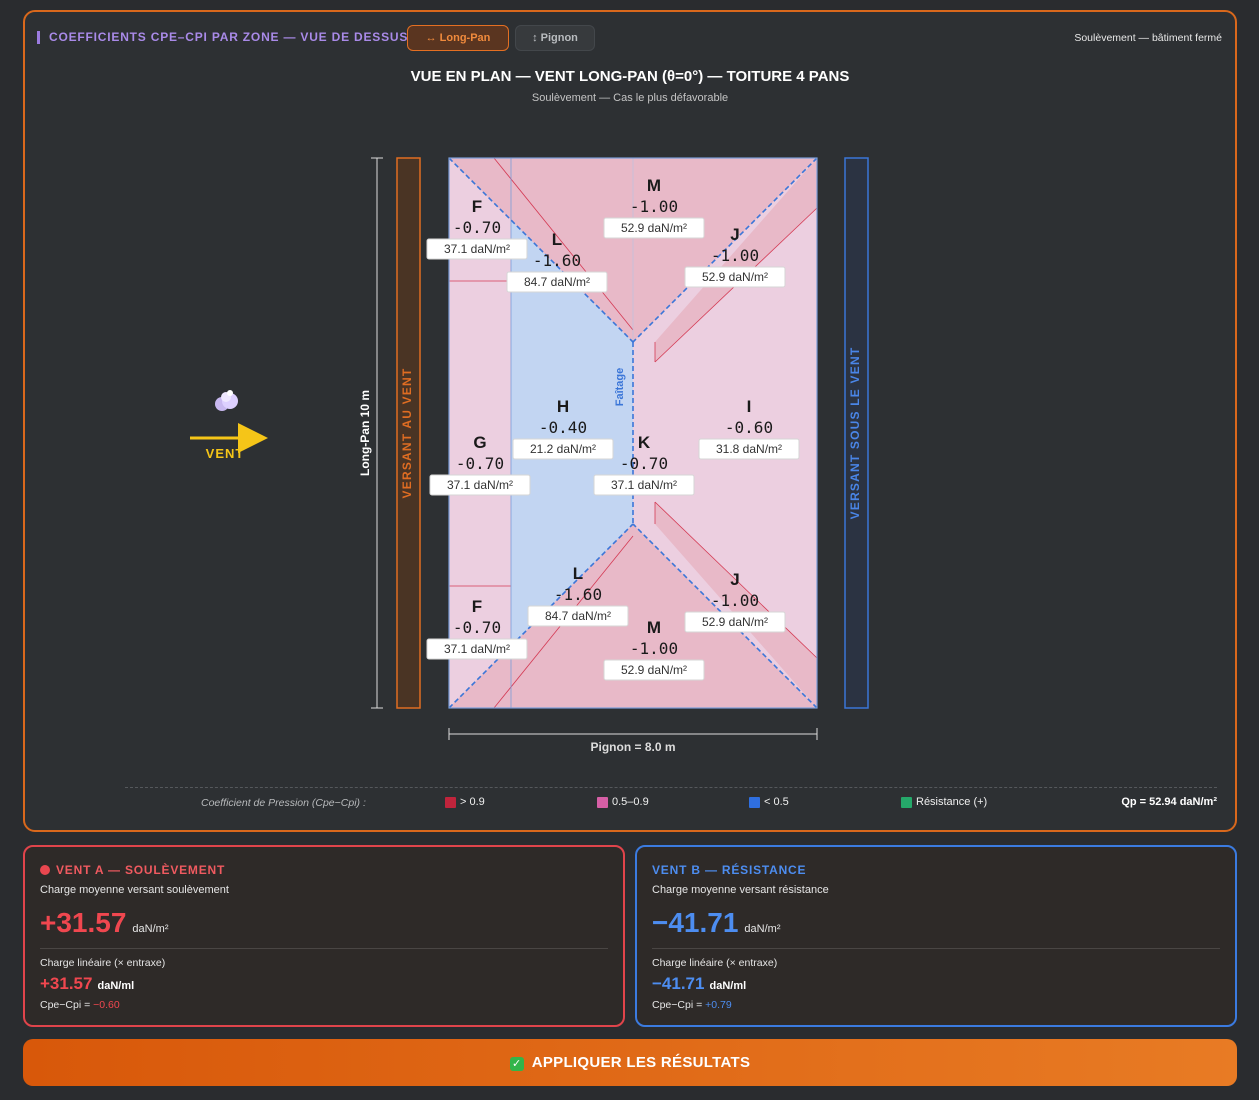 The width and height of the screenshot is (1259, 1100). I want to click on uplift-value: +31.57 daN/m², so click(104, 922).